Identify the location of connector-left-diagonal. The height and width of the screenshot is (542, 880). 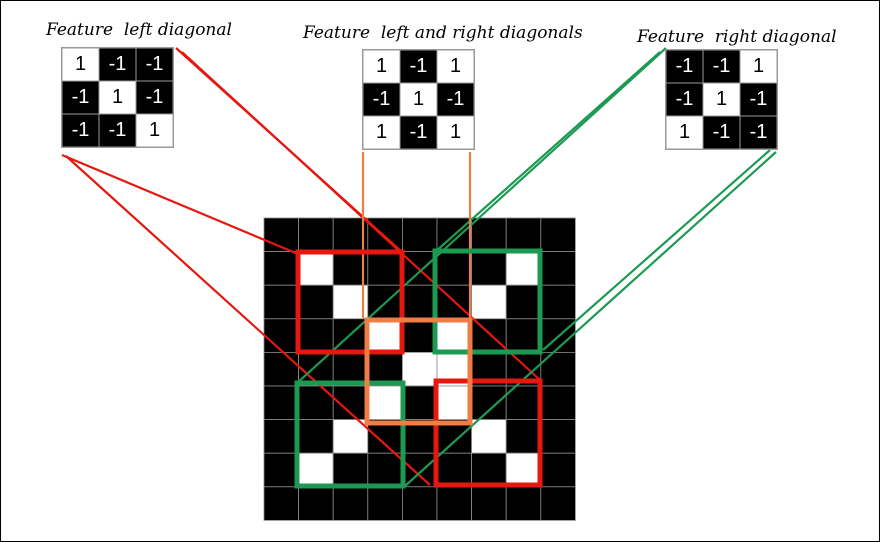
(180, 204).